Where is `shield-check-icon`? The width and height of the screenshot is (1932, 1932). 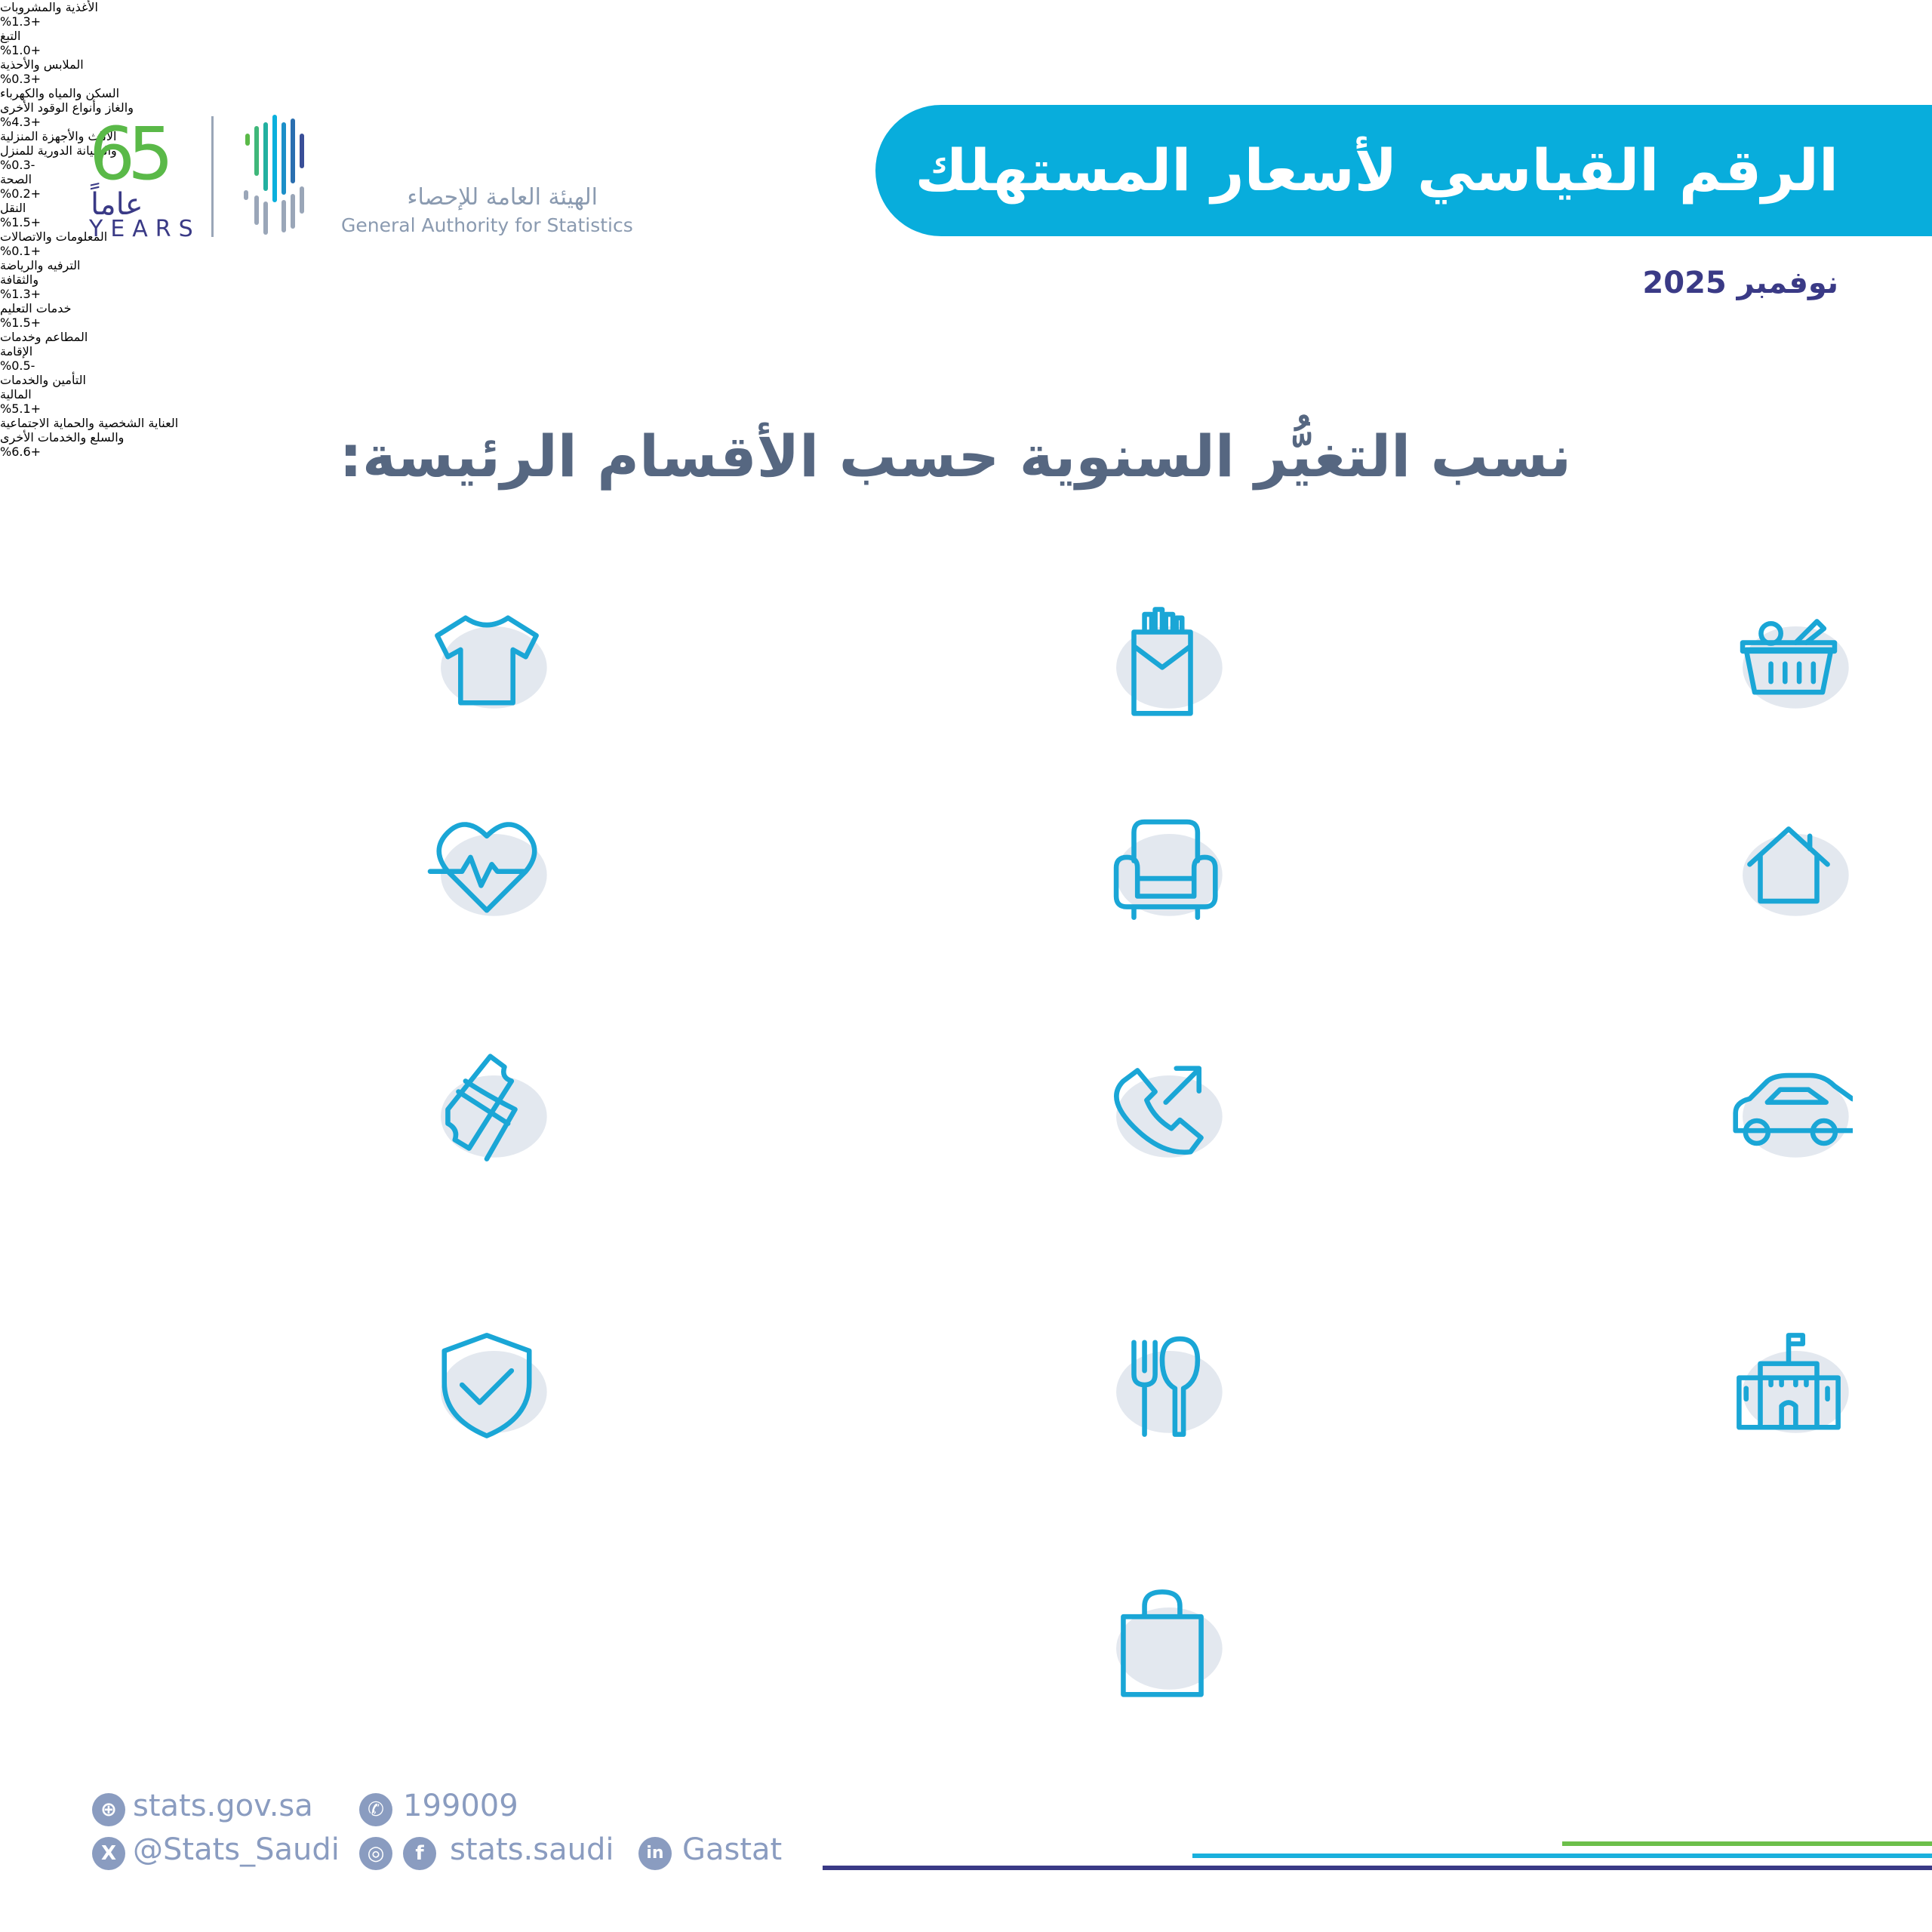
shield-check-icon is located at coordinates (494, 1385).